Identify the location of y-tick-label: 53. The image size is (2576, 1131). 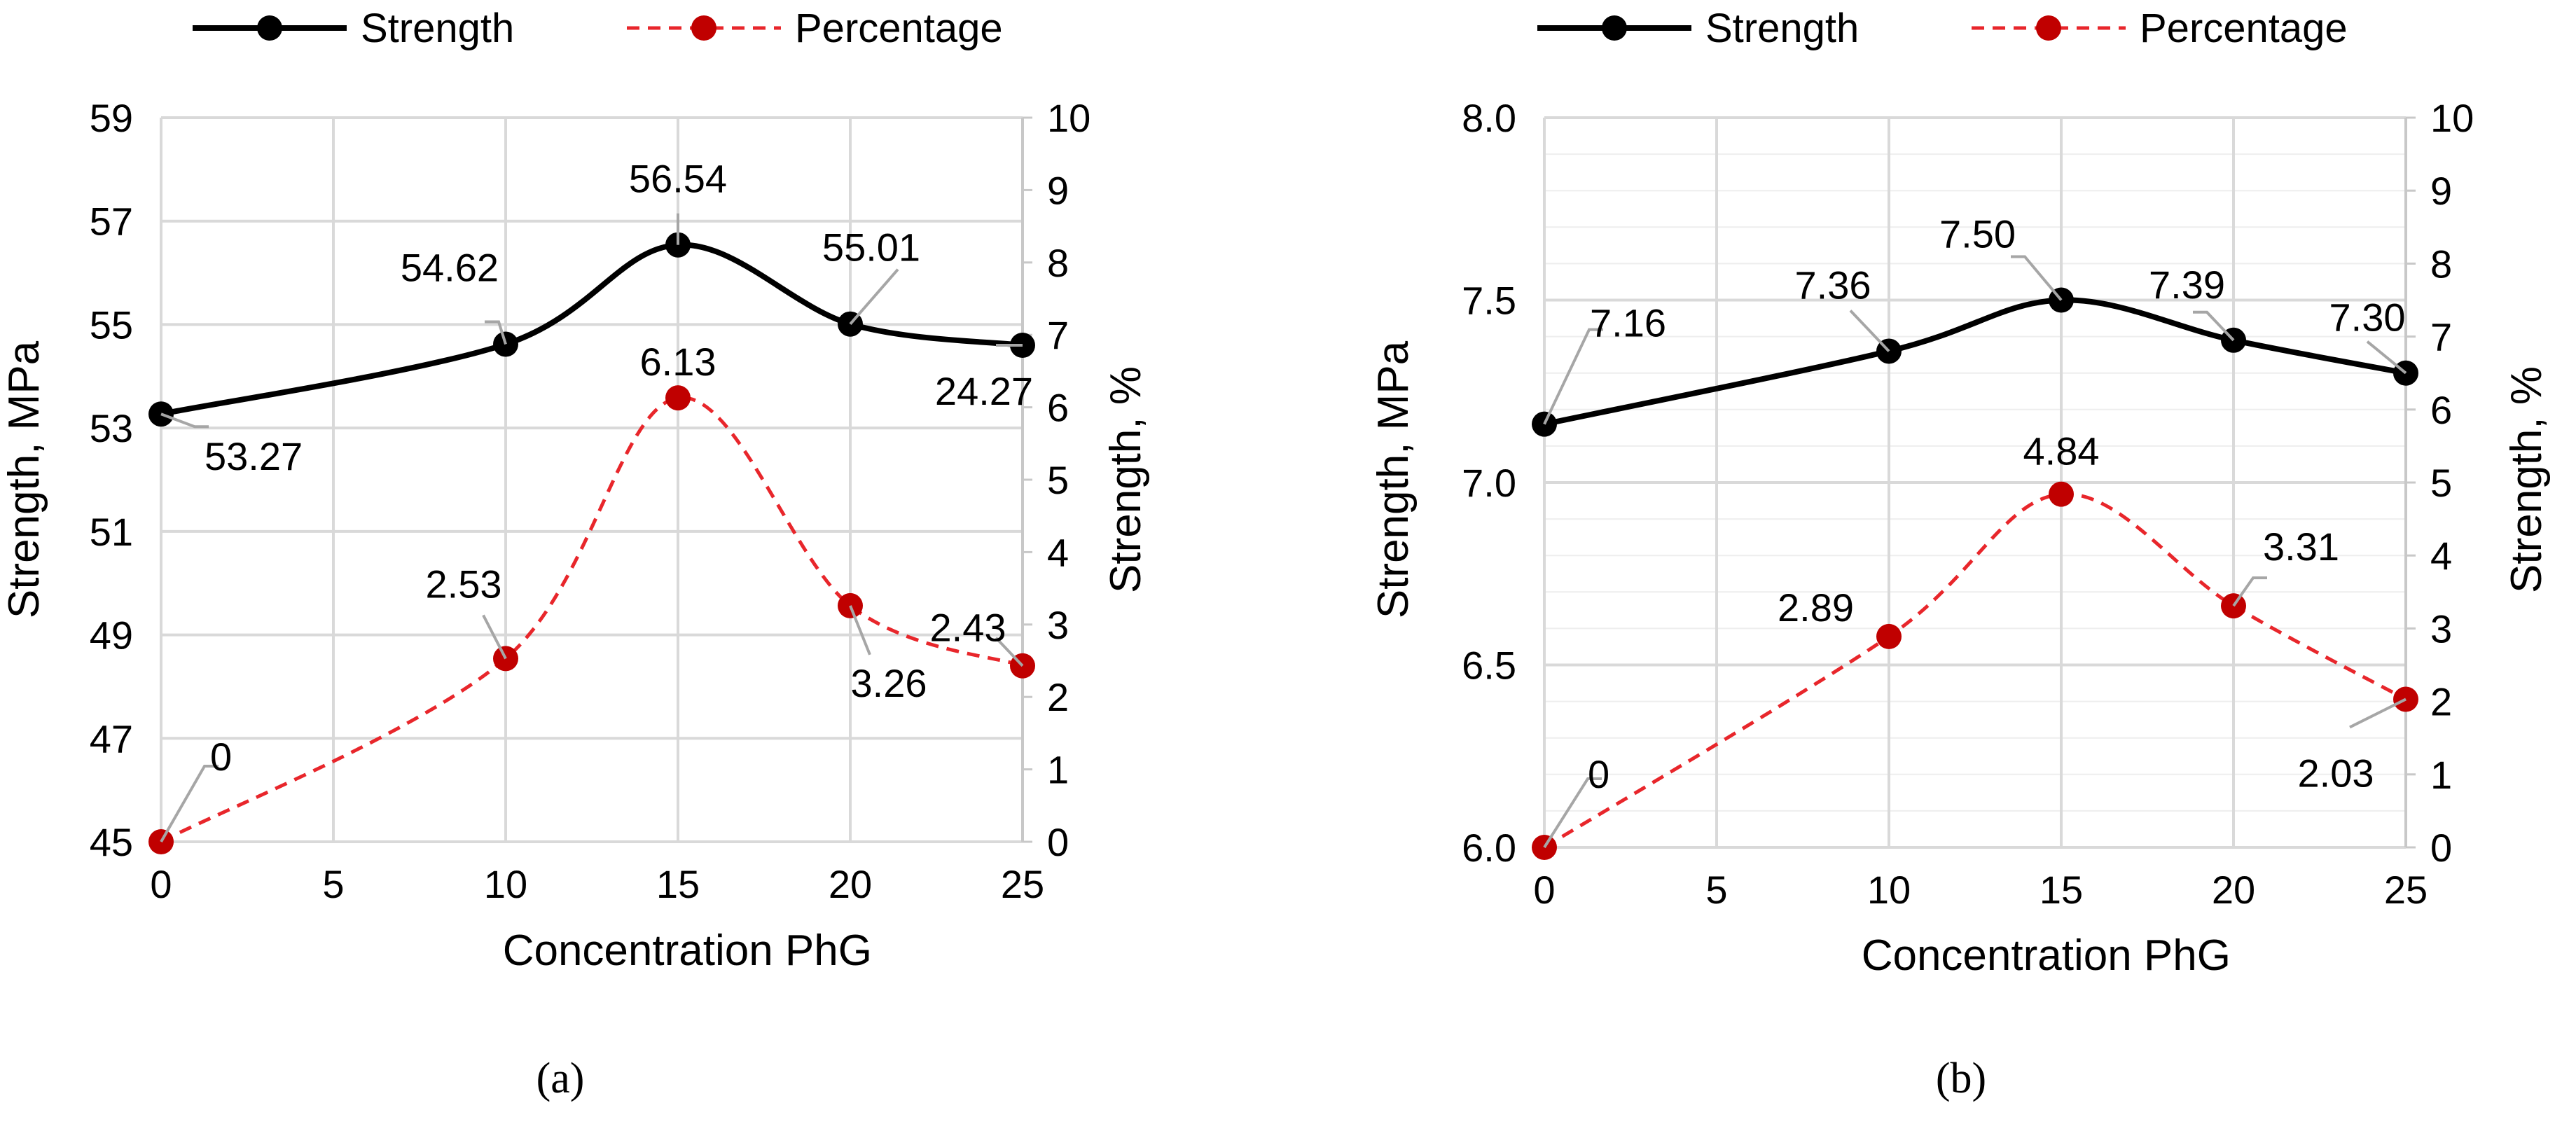
(112, 428).